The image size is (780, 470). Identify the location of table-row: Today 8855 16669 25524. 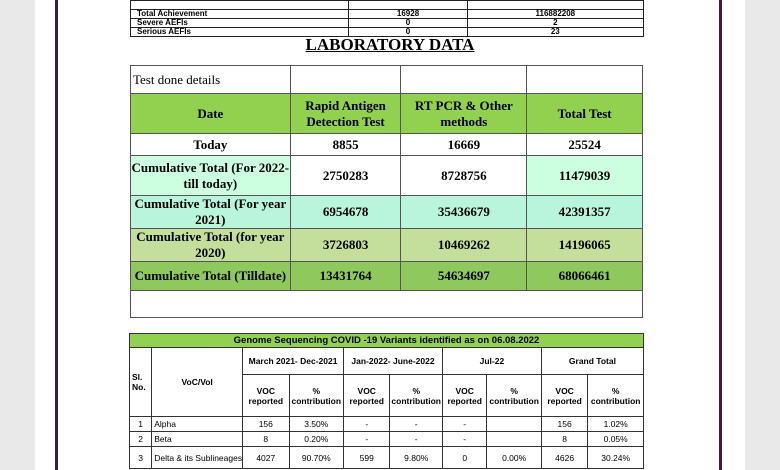
(386, 144).